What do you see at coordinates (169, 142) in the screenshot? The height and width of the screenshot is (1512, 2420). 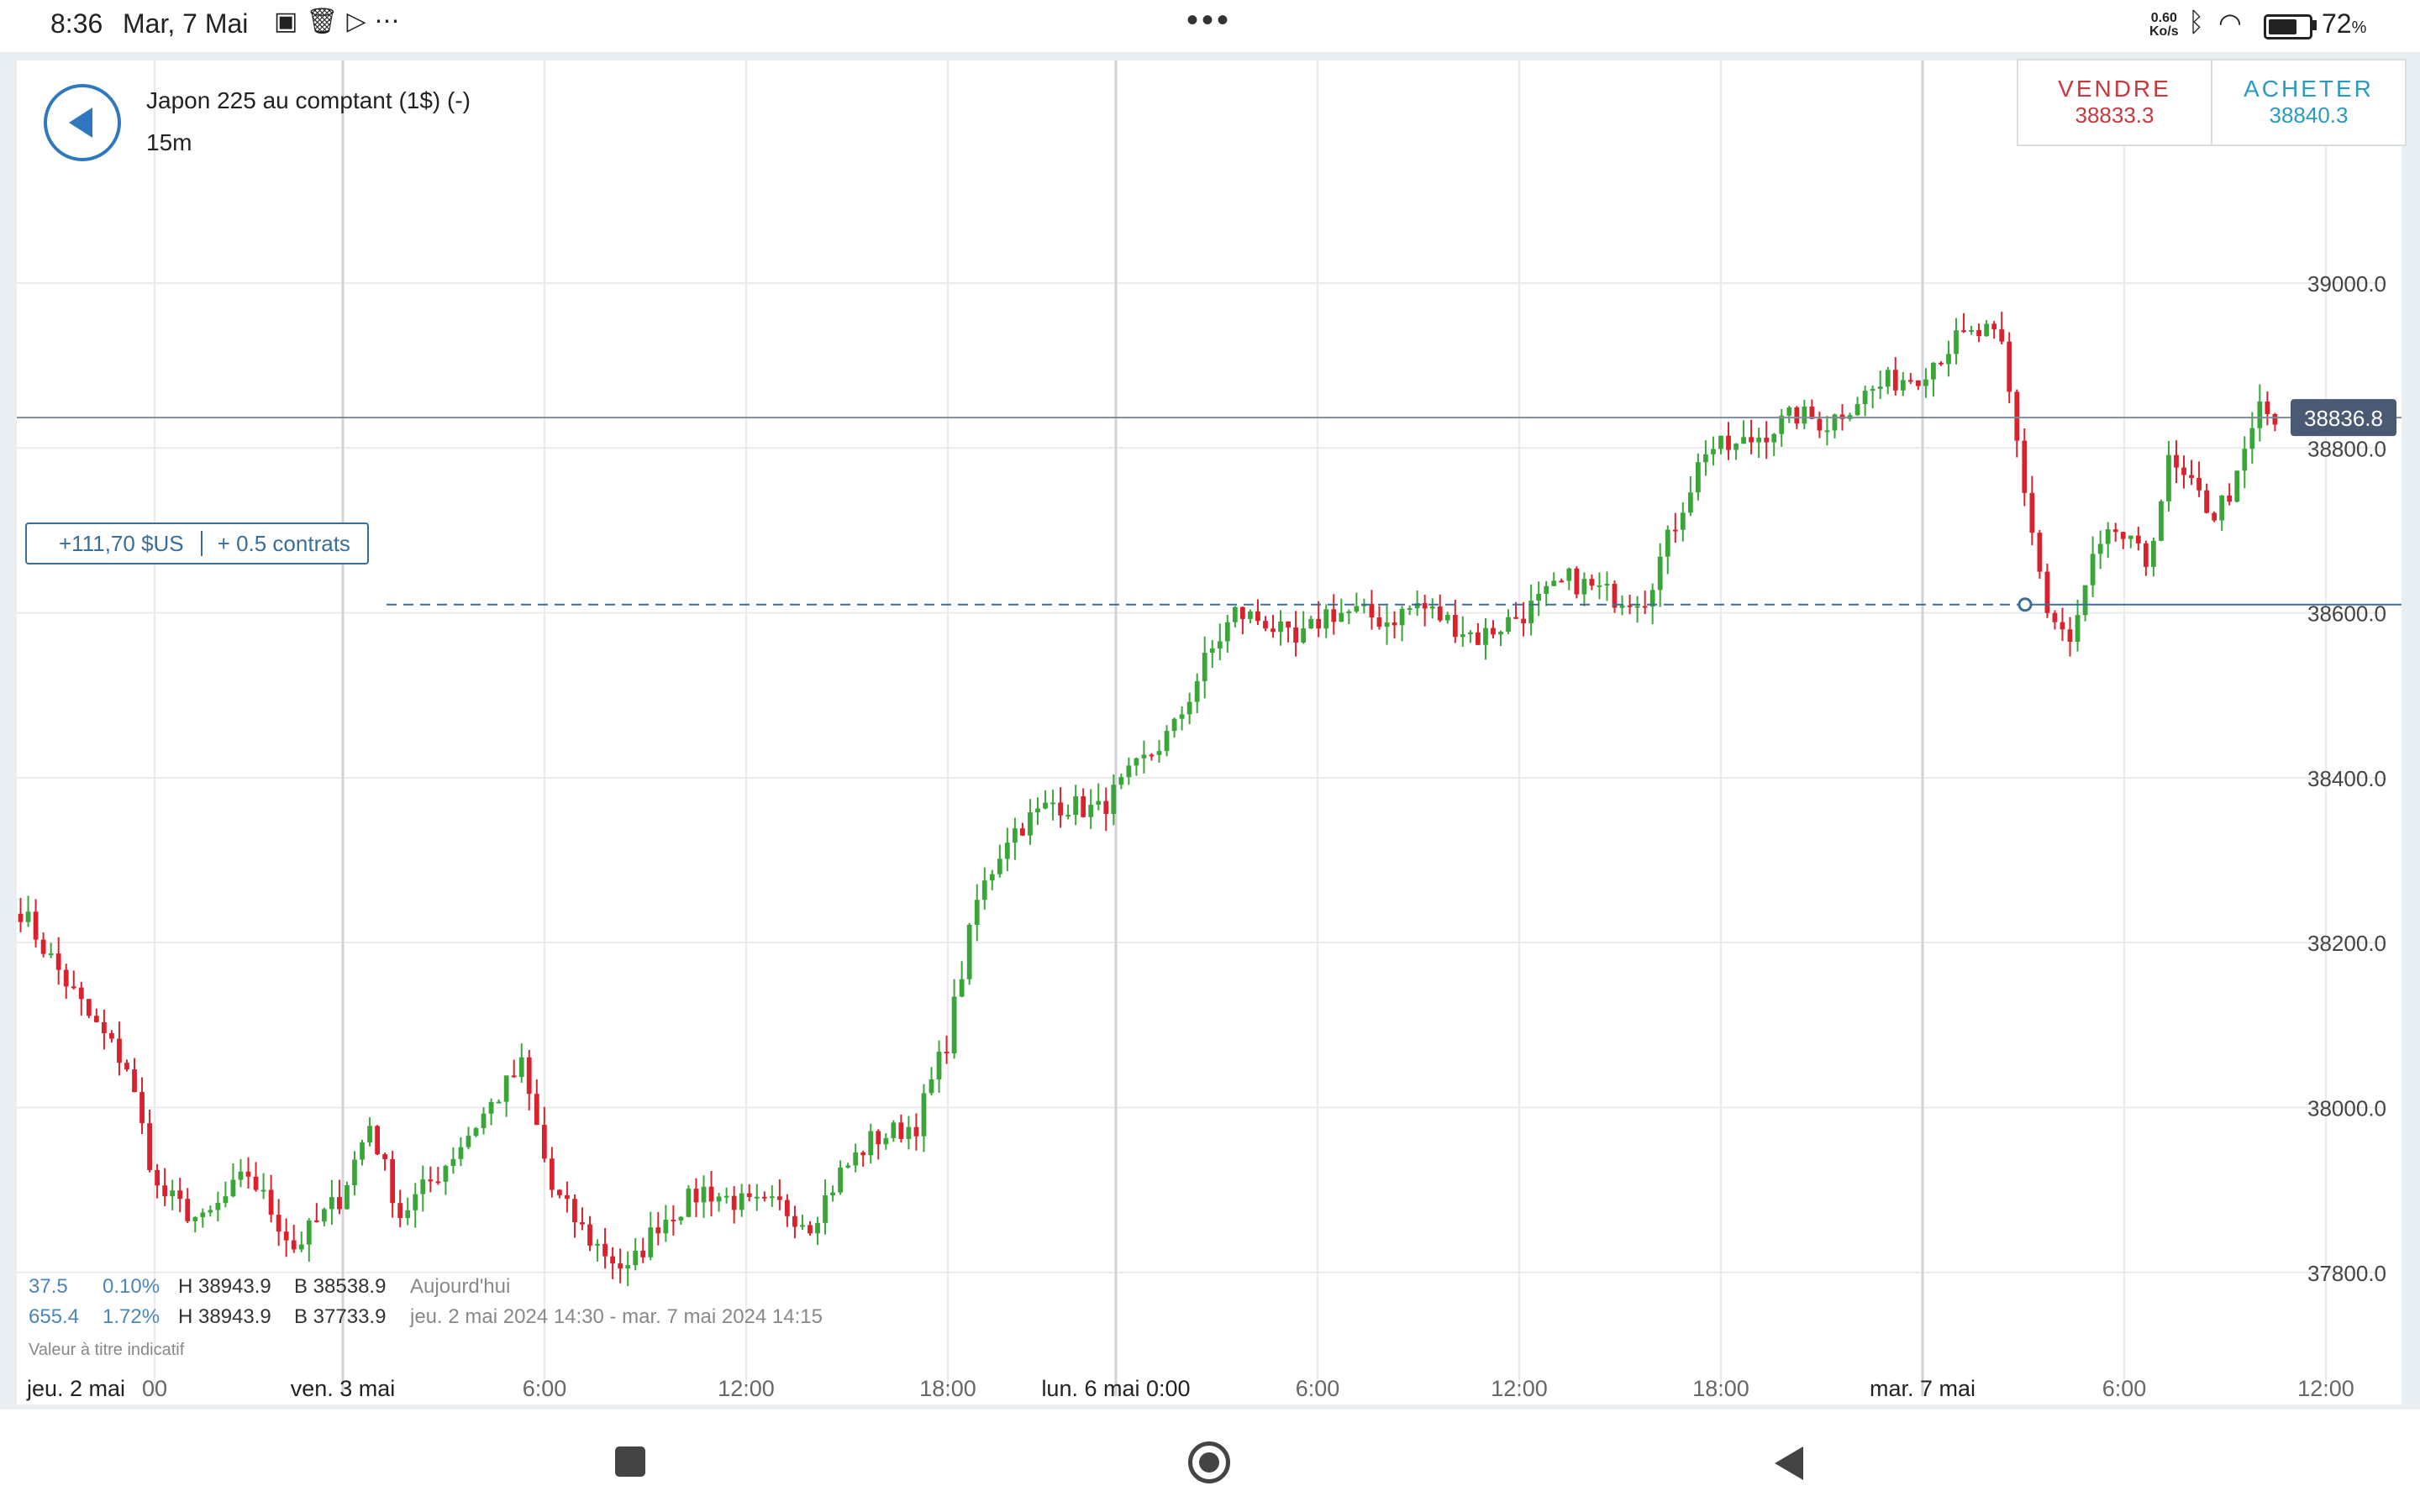 I see `timeframe-label: 15m` at bounding box center [169, 142].